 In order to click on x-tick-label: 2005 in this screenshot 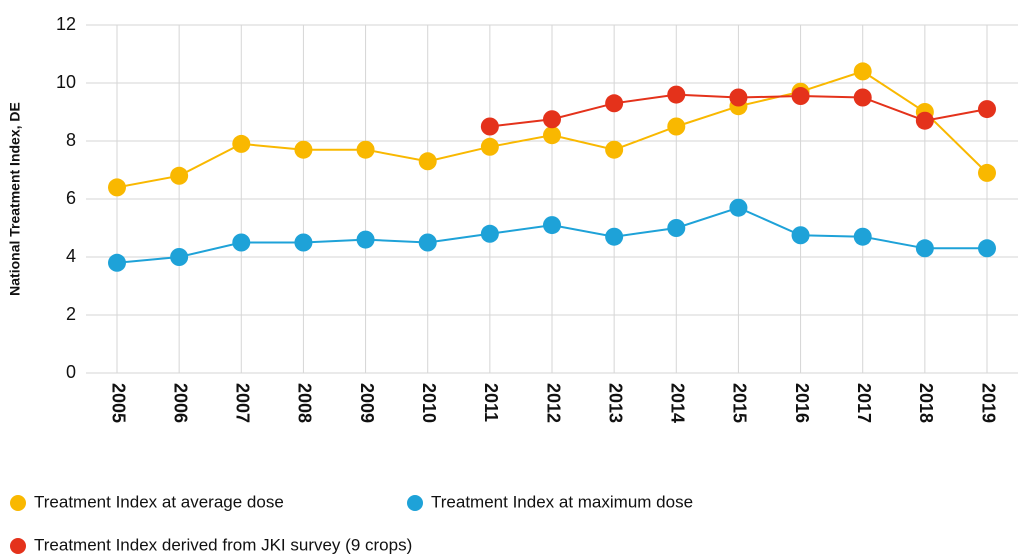, I will do `click(118, 403)`.